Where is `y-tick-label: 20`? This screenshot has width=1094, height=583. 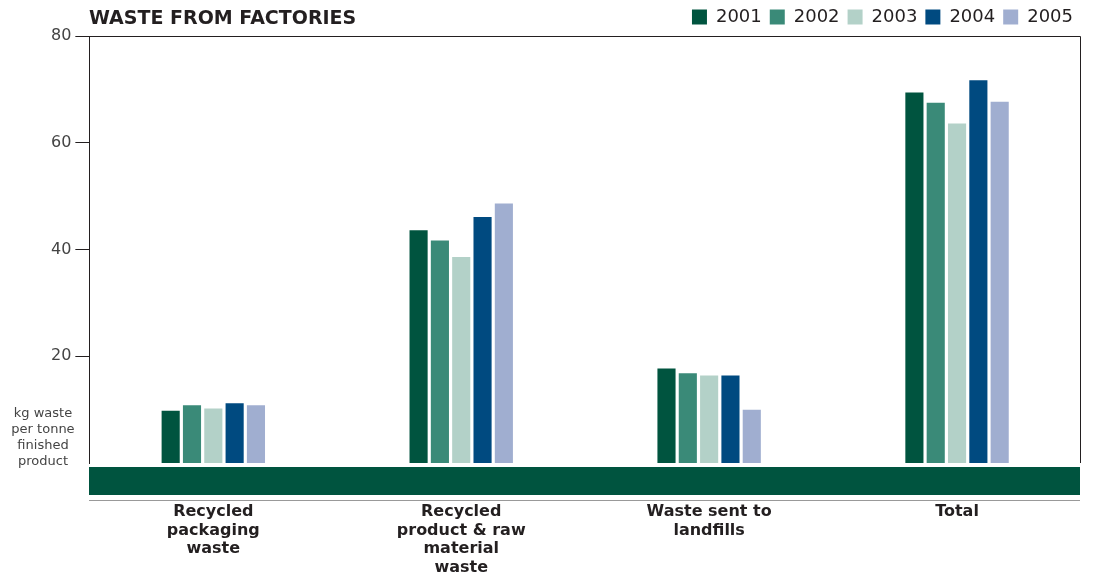
y-tick-label: 20 is located at coordinates (61, 355).